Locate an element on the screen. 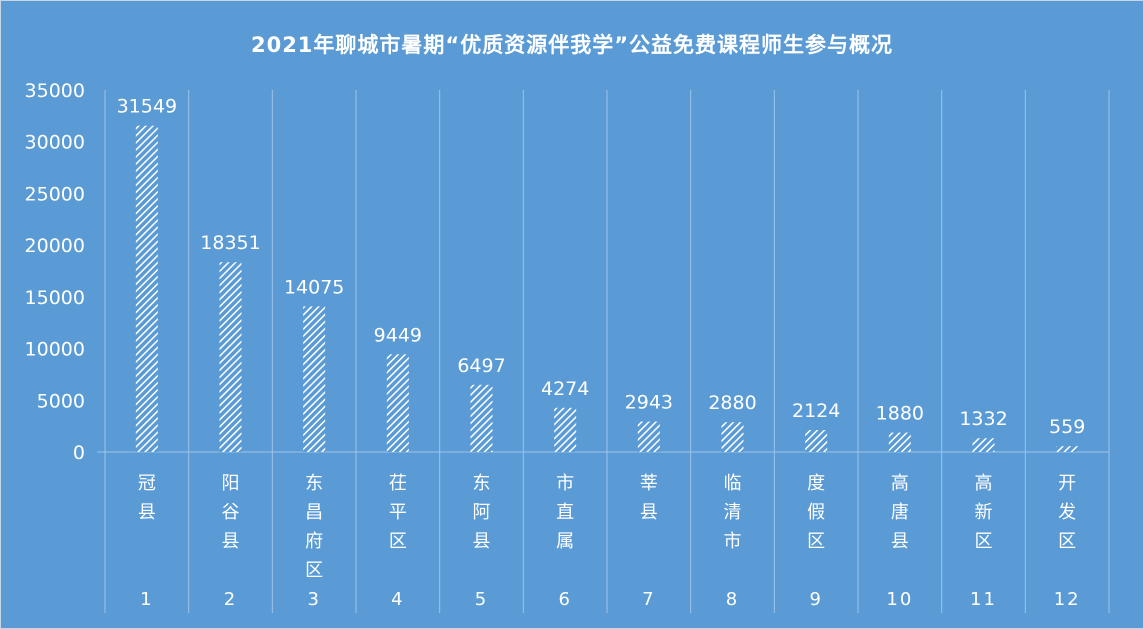 The height and width of the screenshot is (629, 1144). group-number-label: 12 is located at coordinates (1067, 599).